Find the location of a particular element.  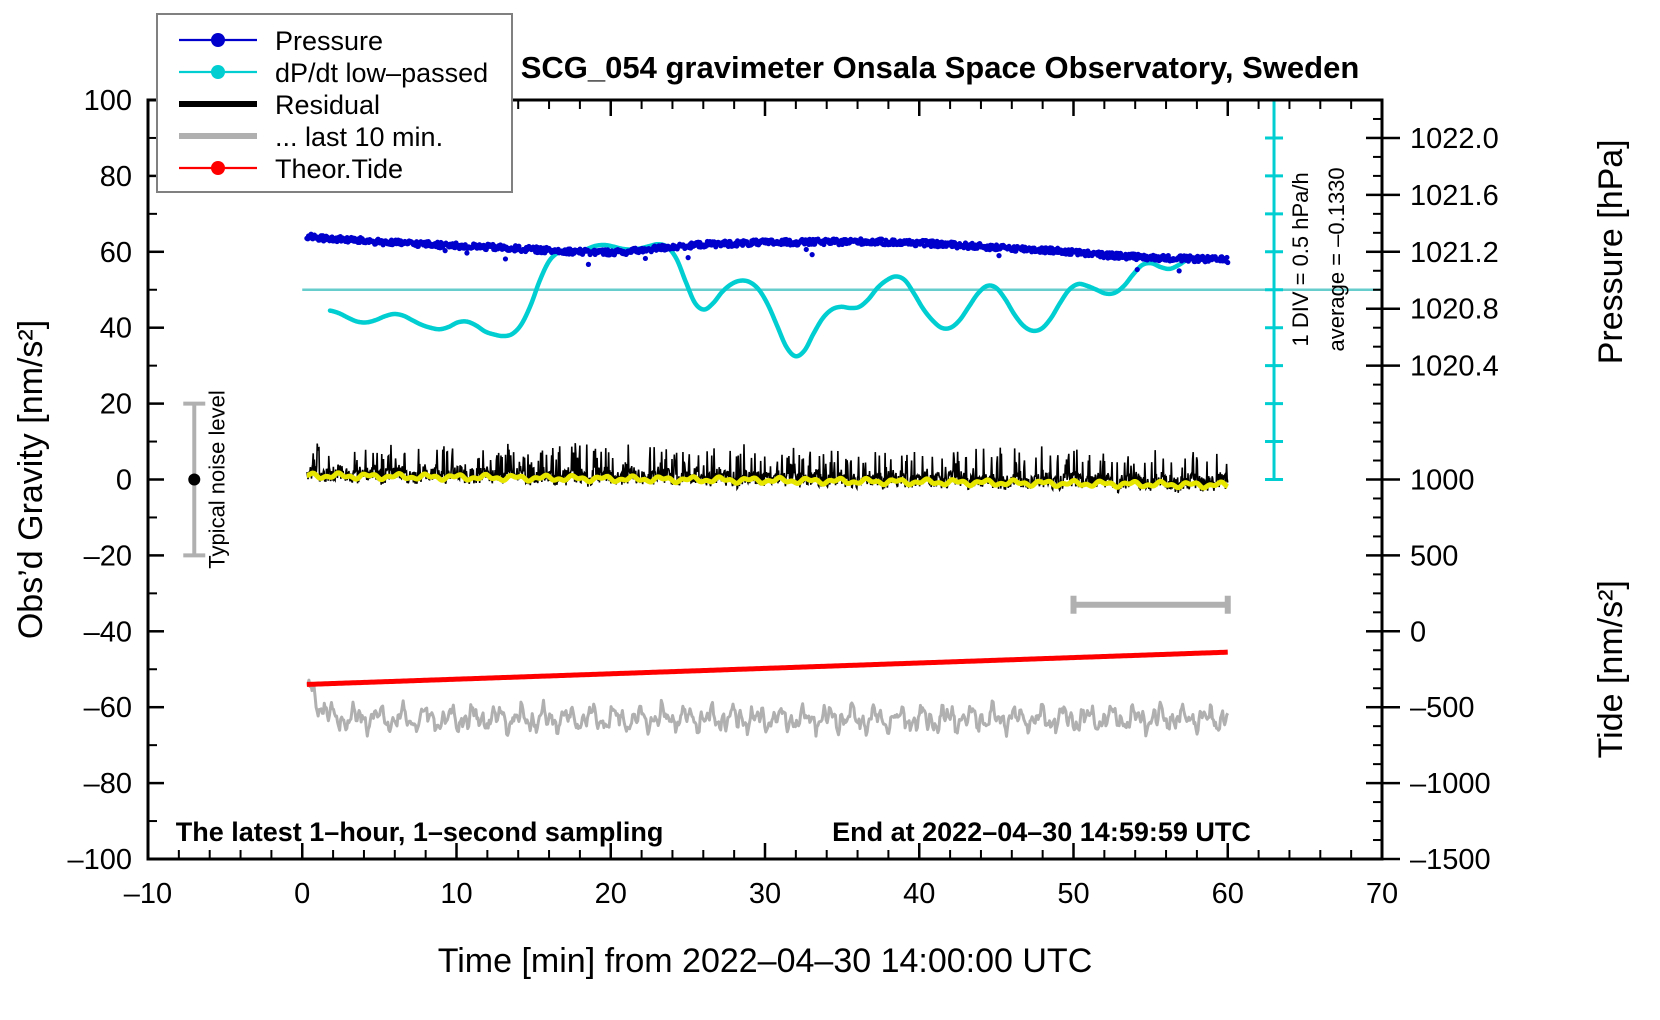

tide-tick-label: 0 is located at coordinates (1418, 632).